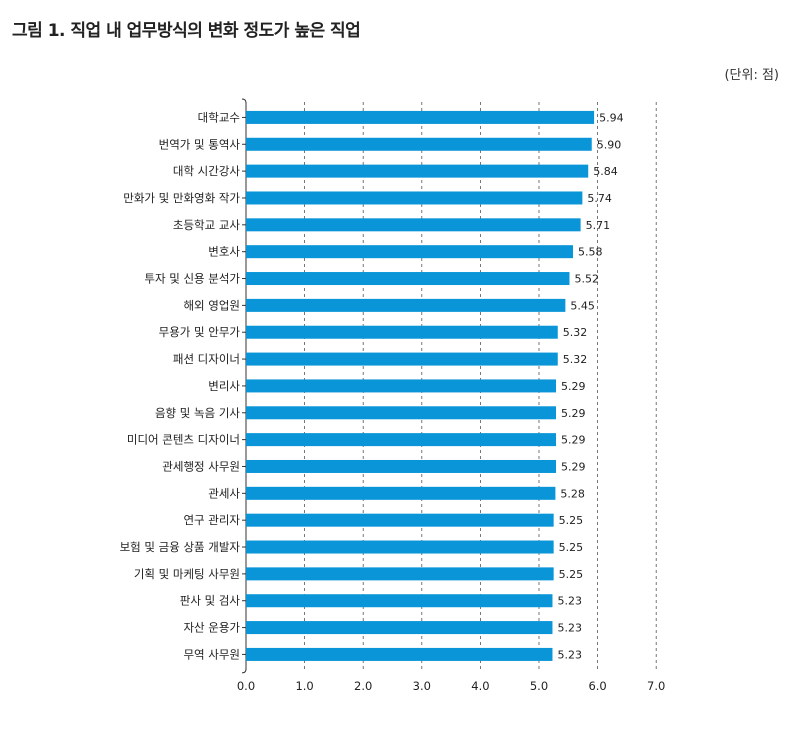  Describe the element at coordinates (224, 386) in the screenshot. I see `category-label: 변리사` at that location.